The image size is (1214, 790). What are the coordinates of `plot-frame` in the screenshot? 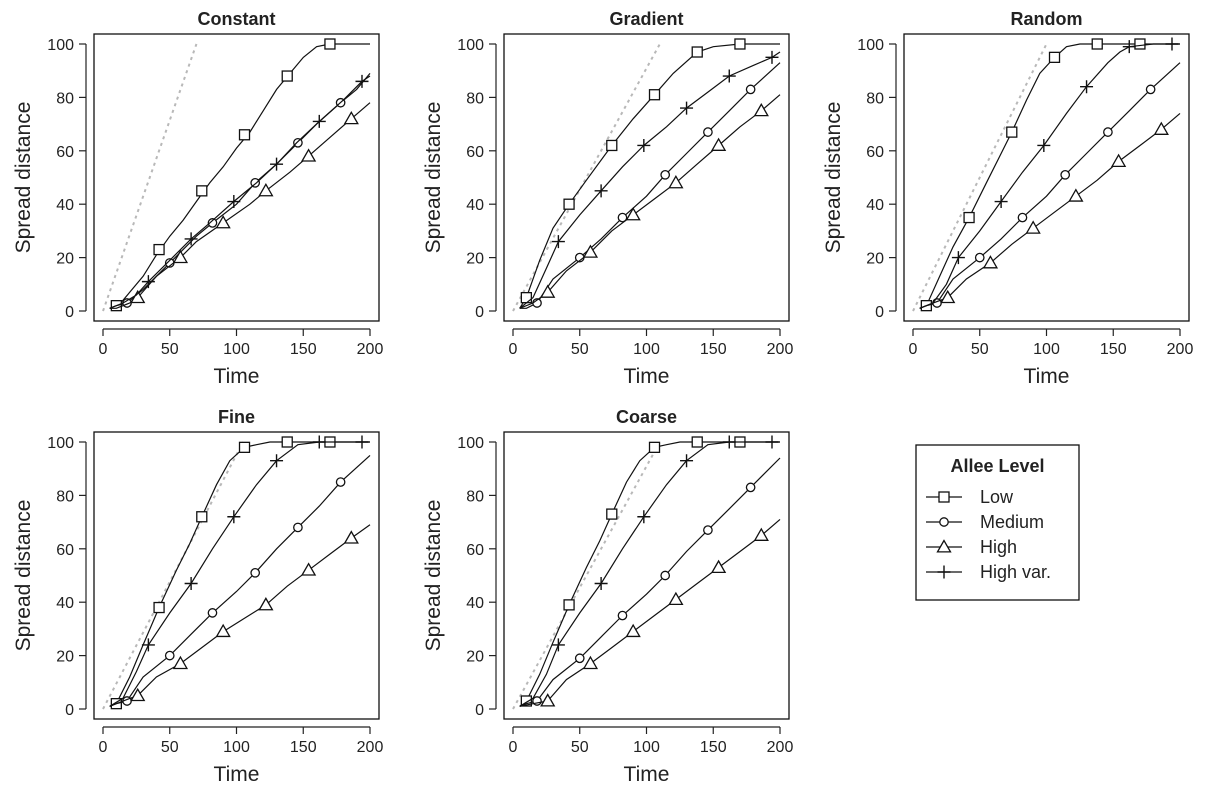 It's located at (236, 575).